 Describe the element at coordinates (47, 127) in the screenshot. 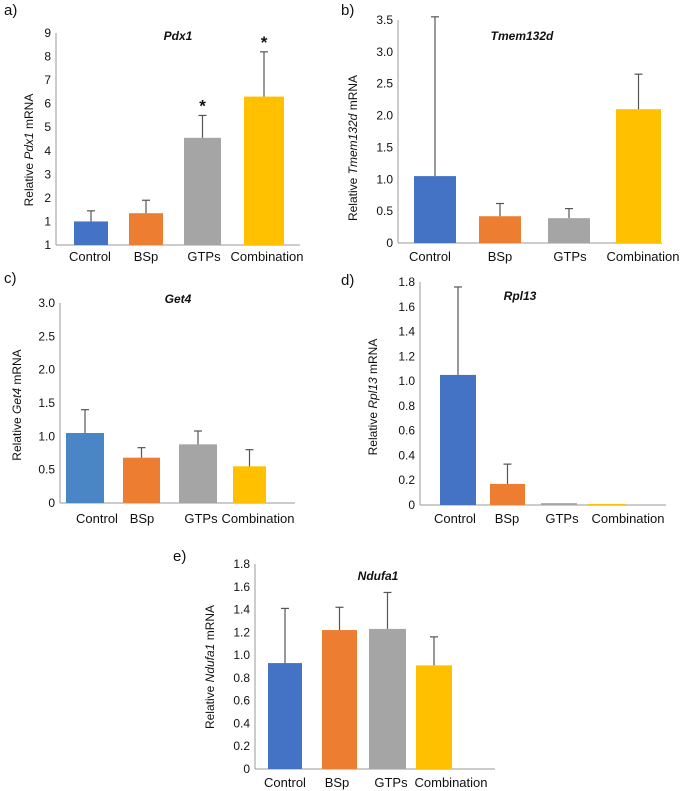

I see `y-tick-label: 5` at that location.